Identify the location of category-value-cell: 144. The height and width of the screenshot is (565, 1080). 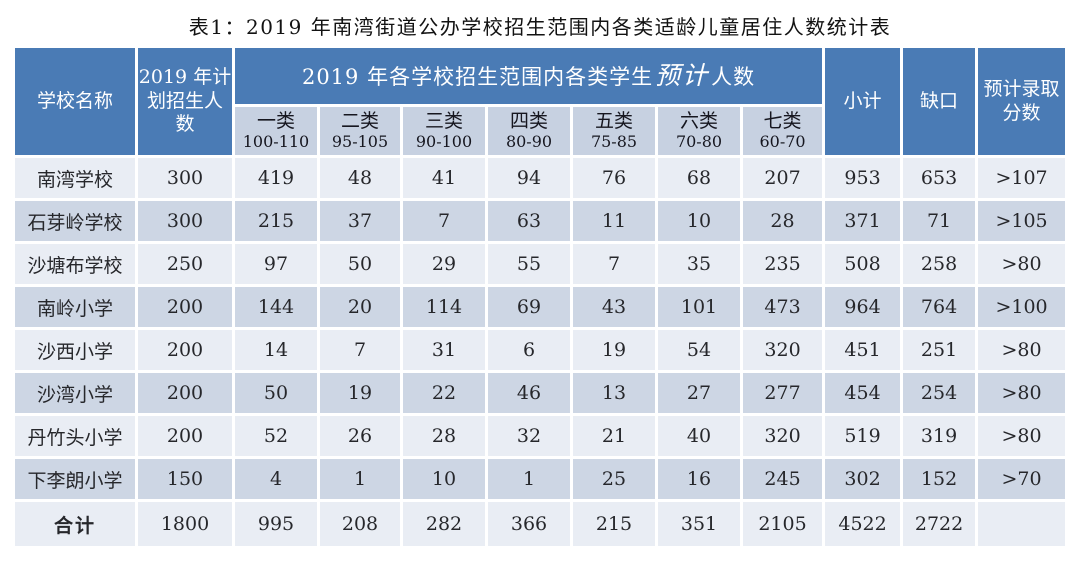
(276, 307).